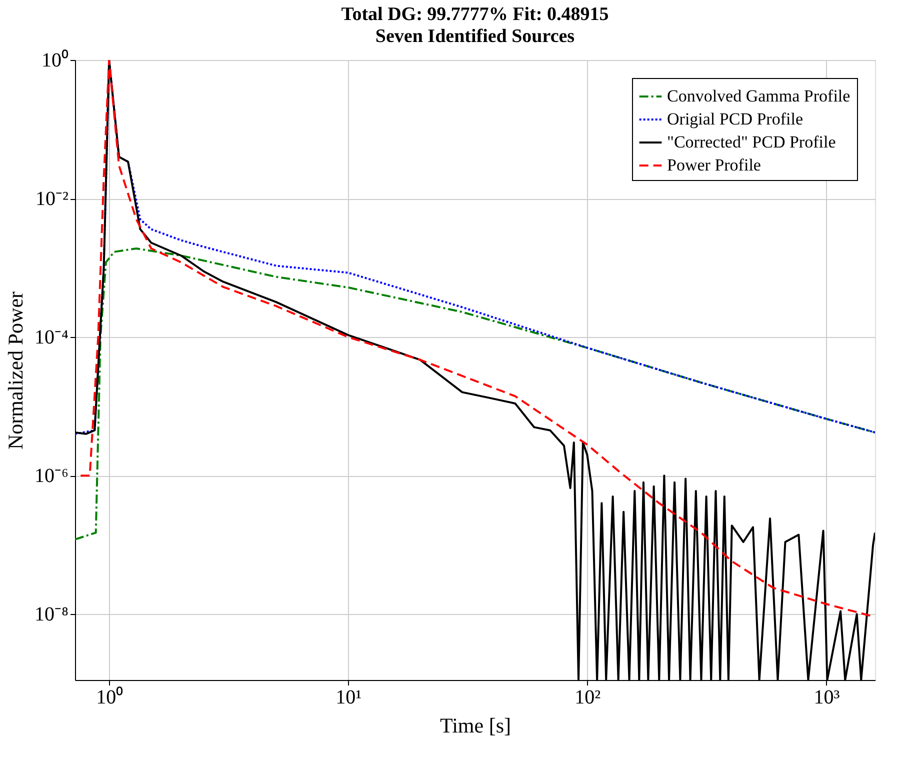 Image resolution: width=907 pixels, height=772 pixels. What do you see at coordinates (349, 697) in the screenshot?
I see `x-tick-label: 10¹` at bounding box center [349, 697].